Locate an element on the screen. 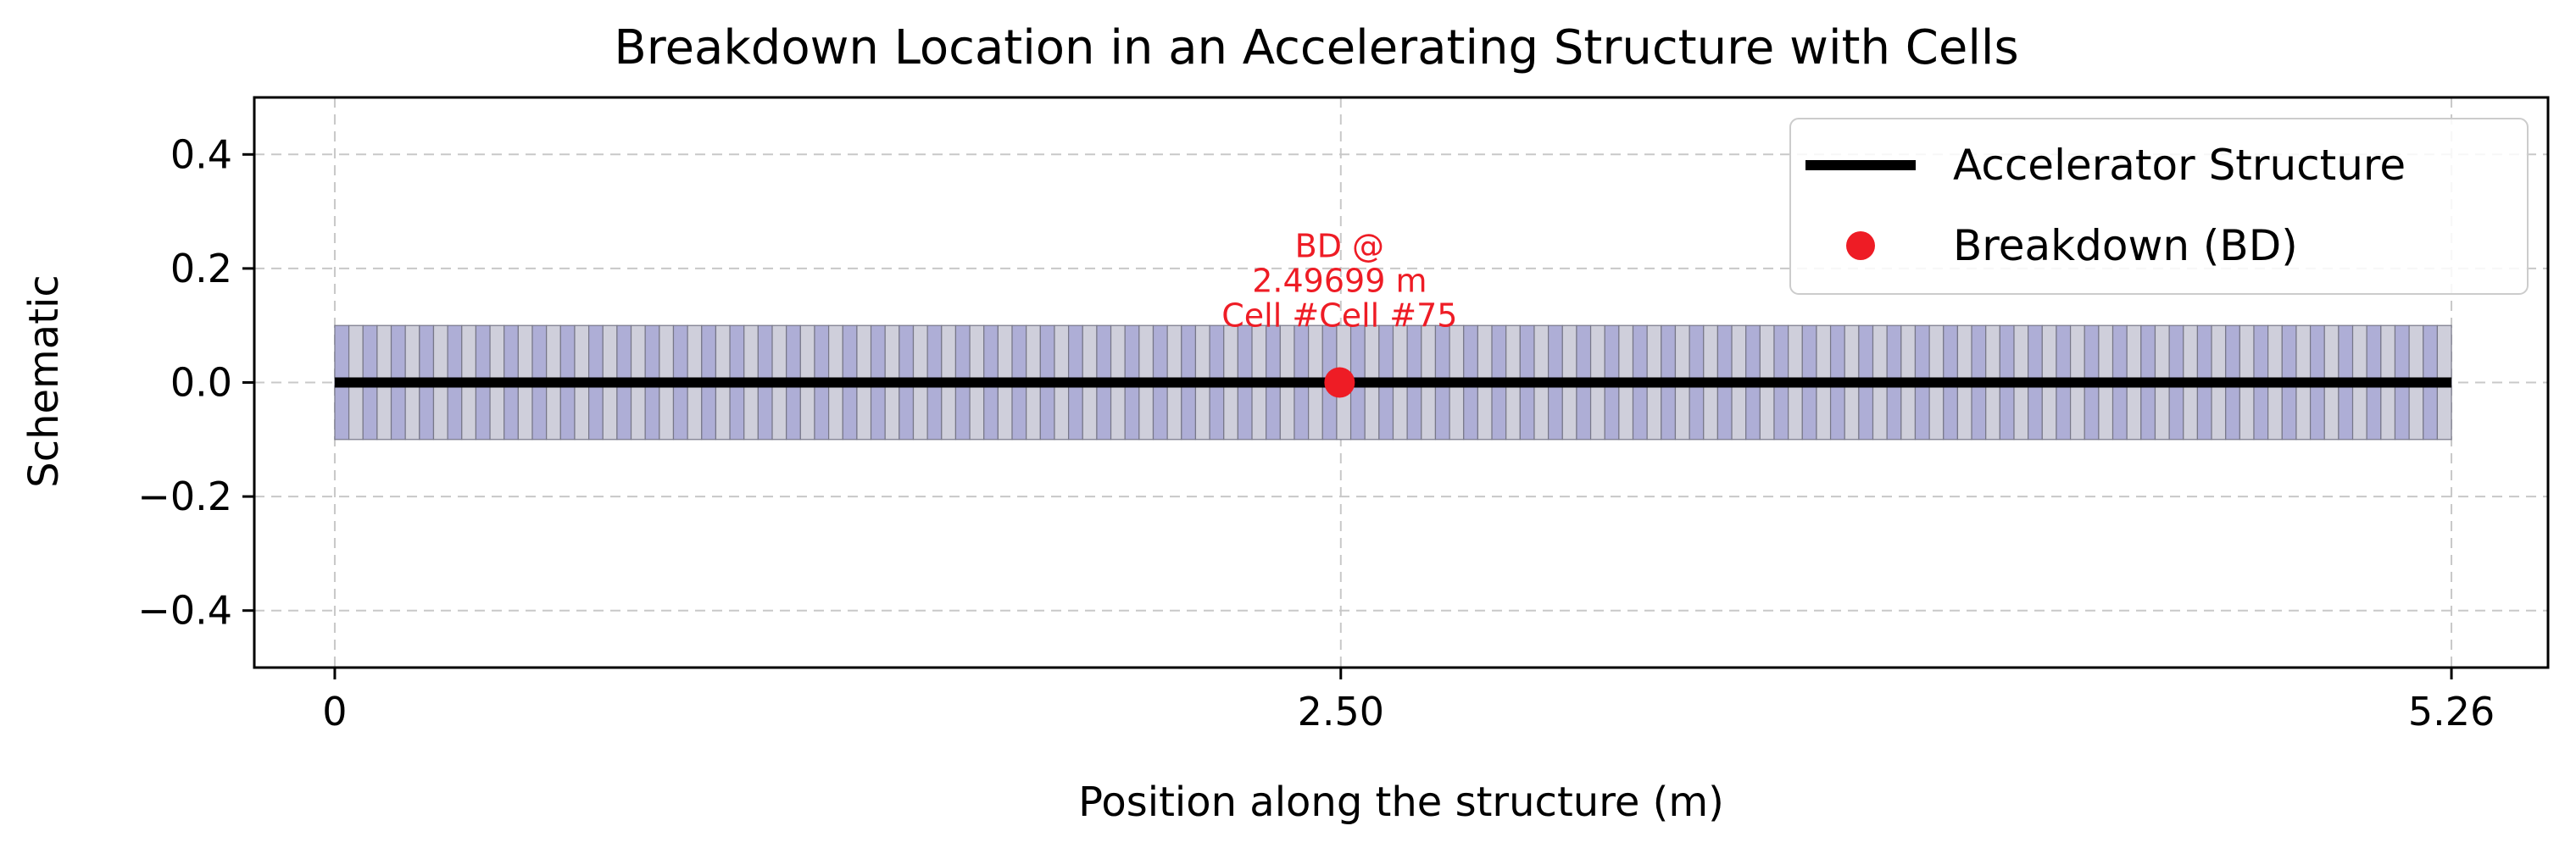  legend-box is located at coordinates (2159, 206).